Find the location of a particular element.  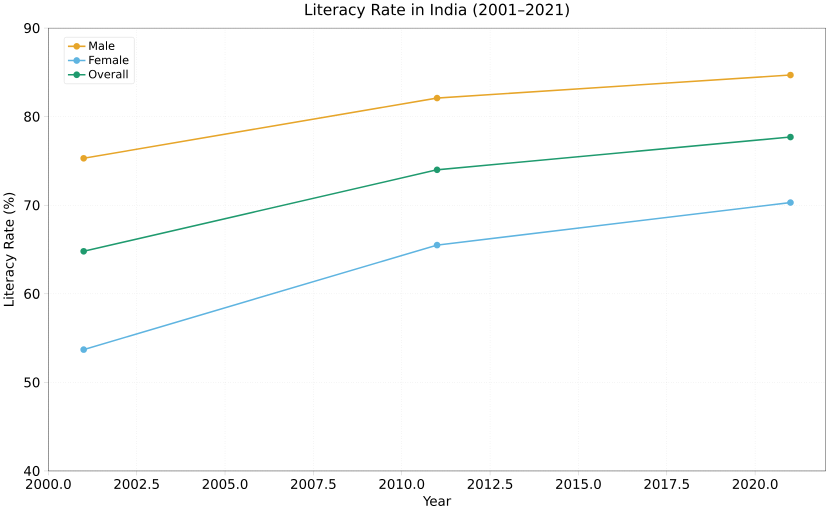

legend-label: Male is located at coordinates (101, 45).